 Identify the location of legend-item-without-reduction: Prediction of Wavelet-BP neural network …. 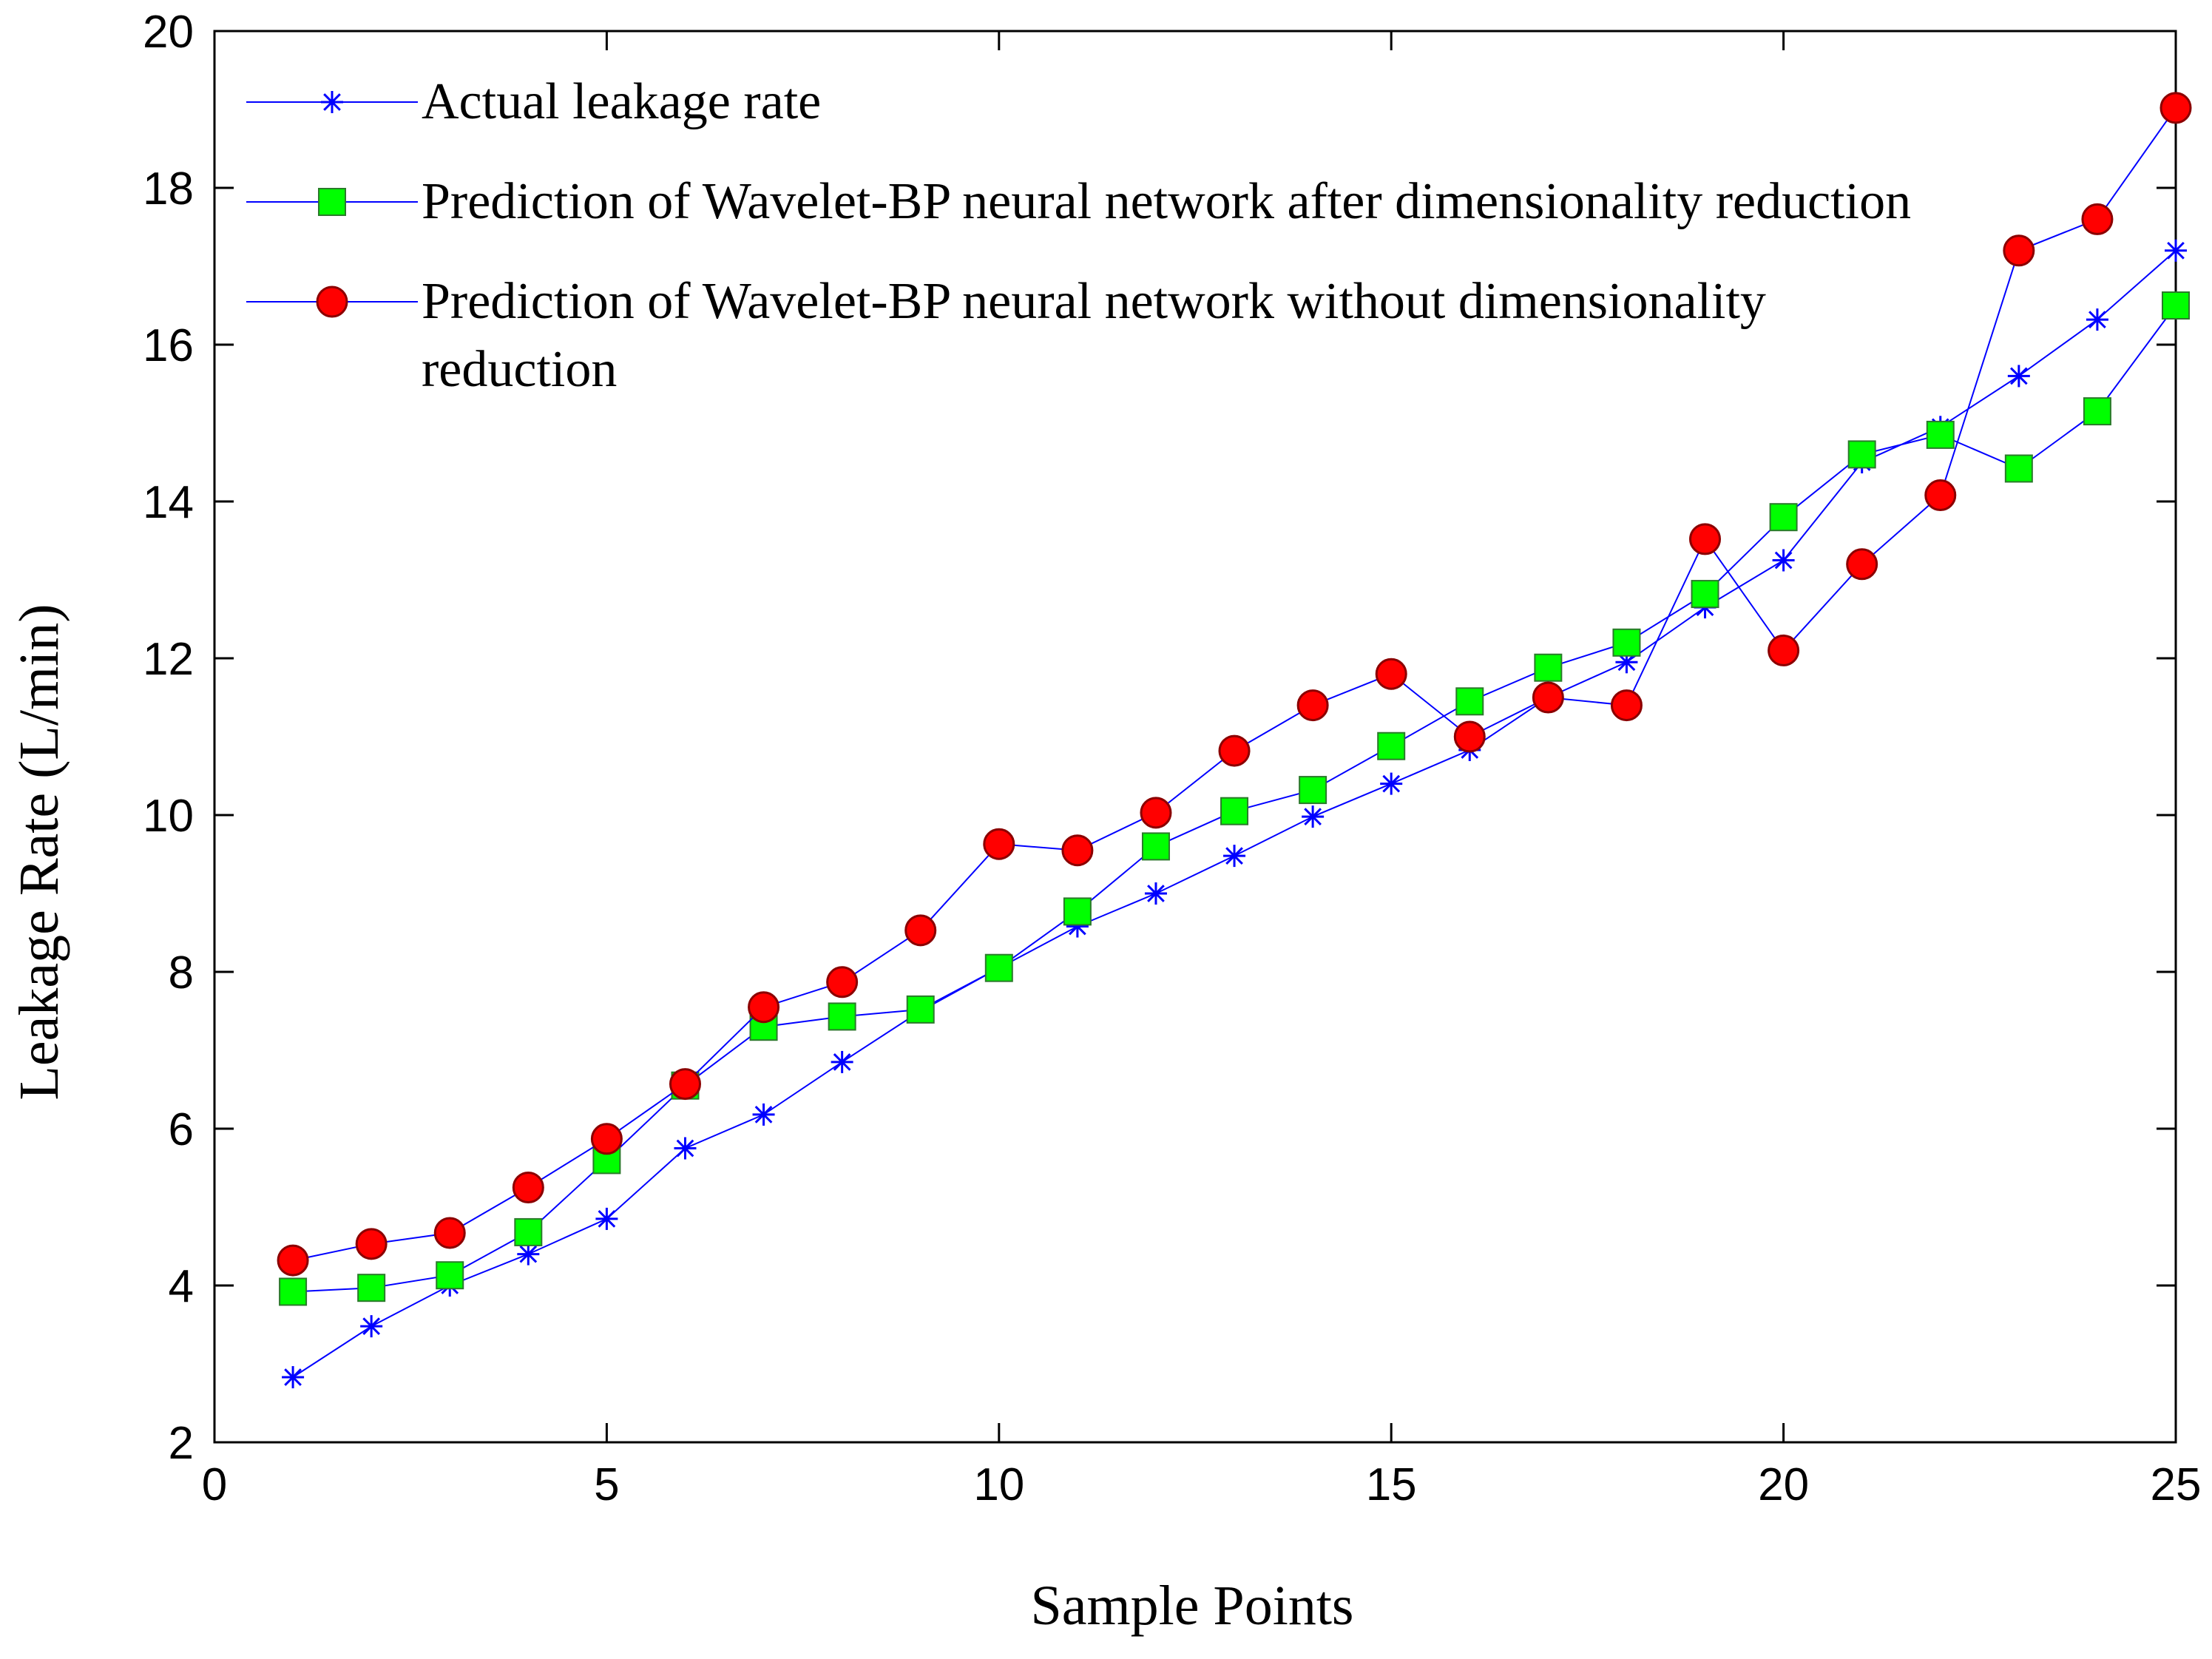
(1006, 336).